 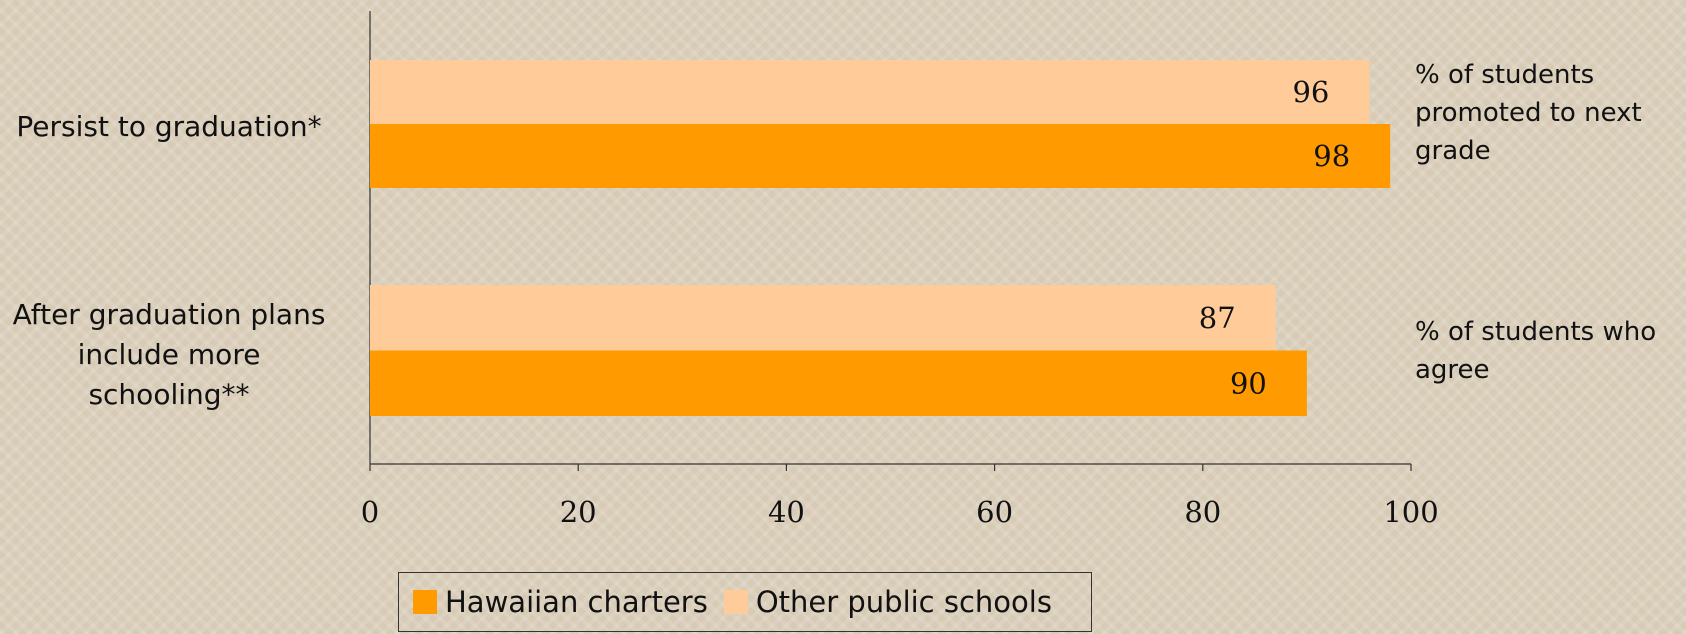 What do you see at coordinates (1536, 351) in the screenshot?
I see `annotation: % of students who agree` at bounding box center [1536, 351].